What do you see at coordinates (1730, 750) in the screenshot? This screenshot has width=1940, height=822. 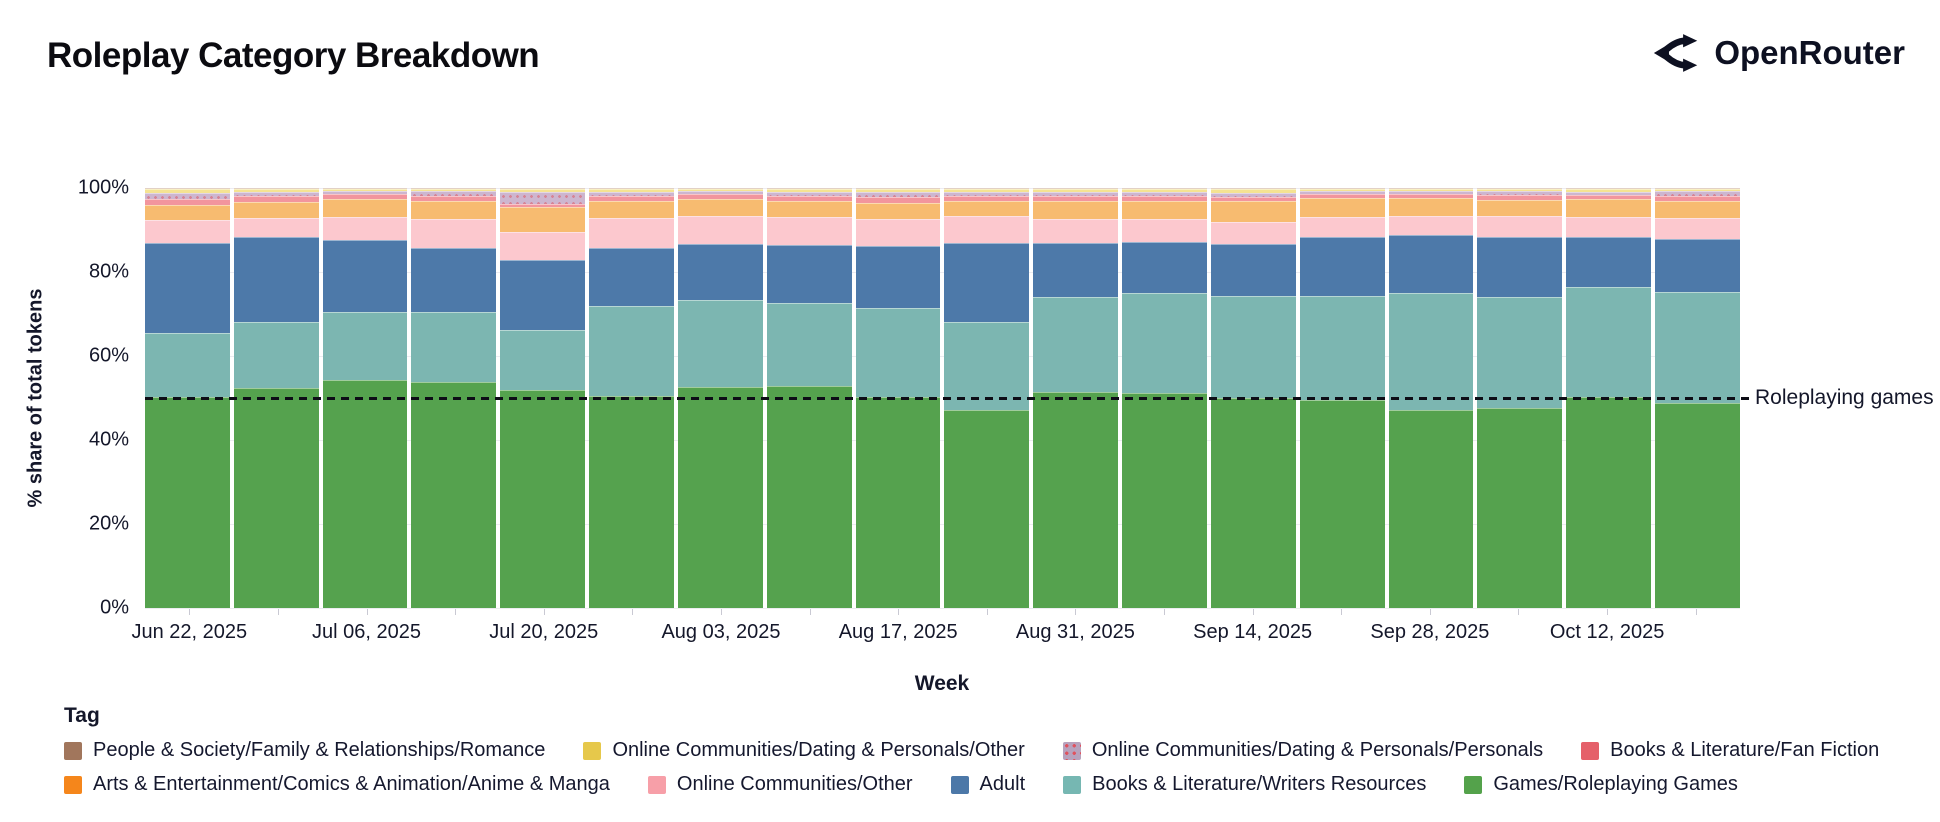 I see `legend-item: Books & Literature/Fan Fiction` at bounding box center [1730, 750].